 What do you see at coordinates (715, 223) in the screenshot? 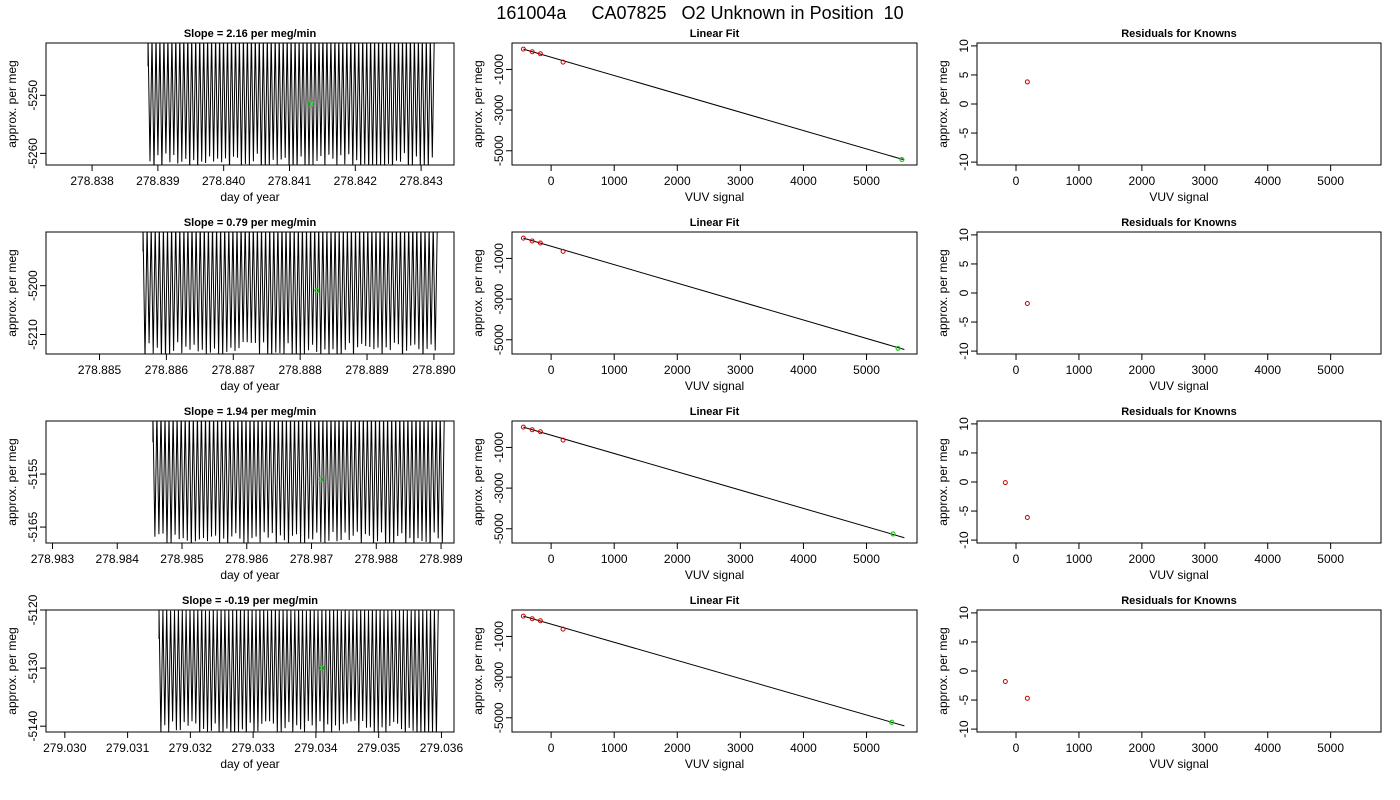
I see `panel-title: Linear Fit` at bounding box center [715, 223].